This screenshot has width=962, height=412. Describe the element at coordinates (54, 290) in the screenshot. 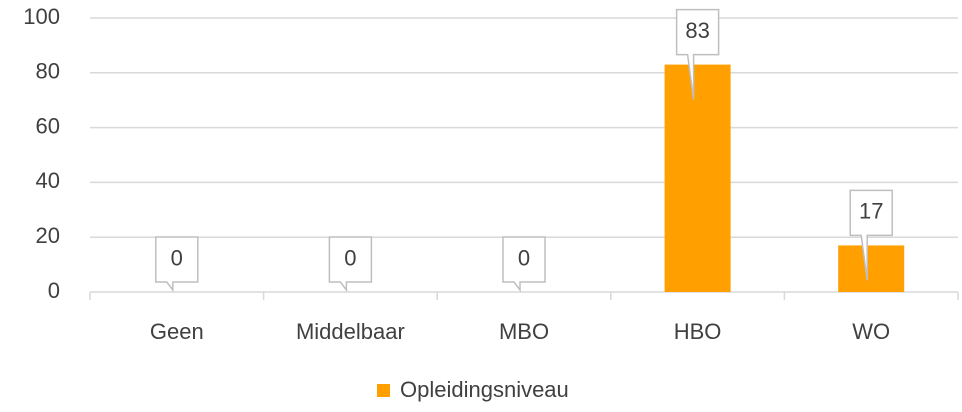

I see `y-tick-label: 0` at that location.